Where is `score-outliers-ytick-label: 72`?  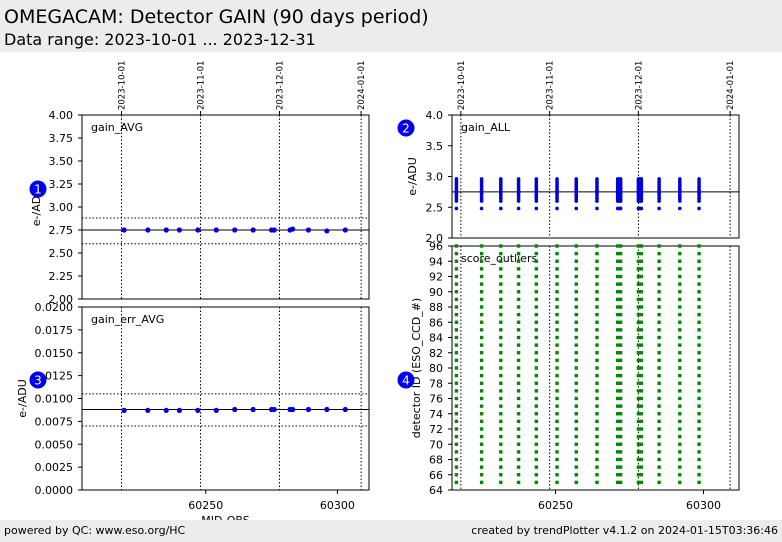 score-outliers-ytick-label: 72 is located at coordinates (436, 429).